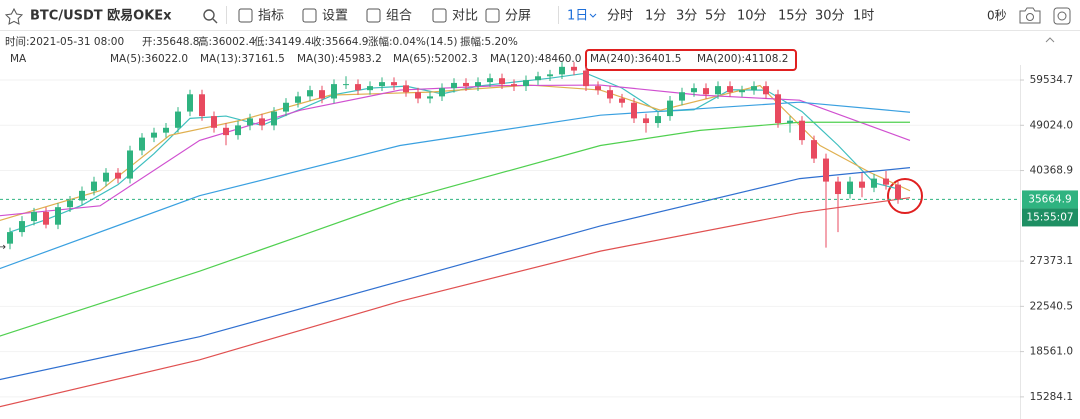 The height and width of the screenshot is (419, 1080). Describe the element at coordinates (1051, 125) in the screenshot. I see `y-tick-label: 49024.0` at that location.